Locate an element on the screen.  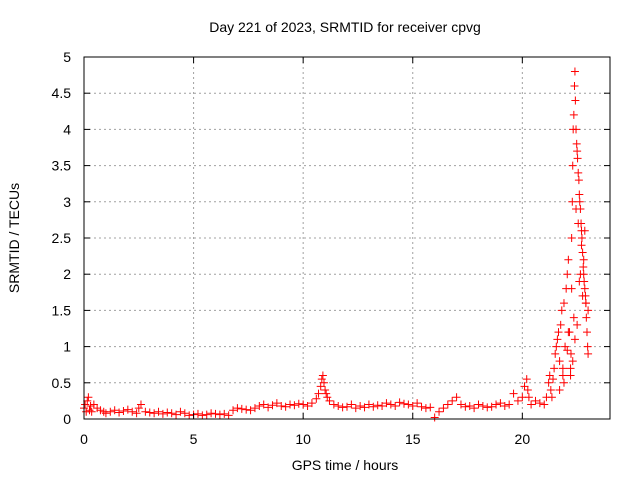
y-tick-label: 1.5 is located at coordinates (62, 310).